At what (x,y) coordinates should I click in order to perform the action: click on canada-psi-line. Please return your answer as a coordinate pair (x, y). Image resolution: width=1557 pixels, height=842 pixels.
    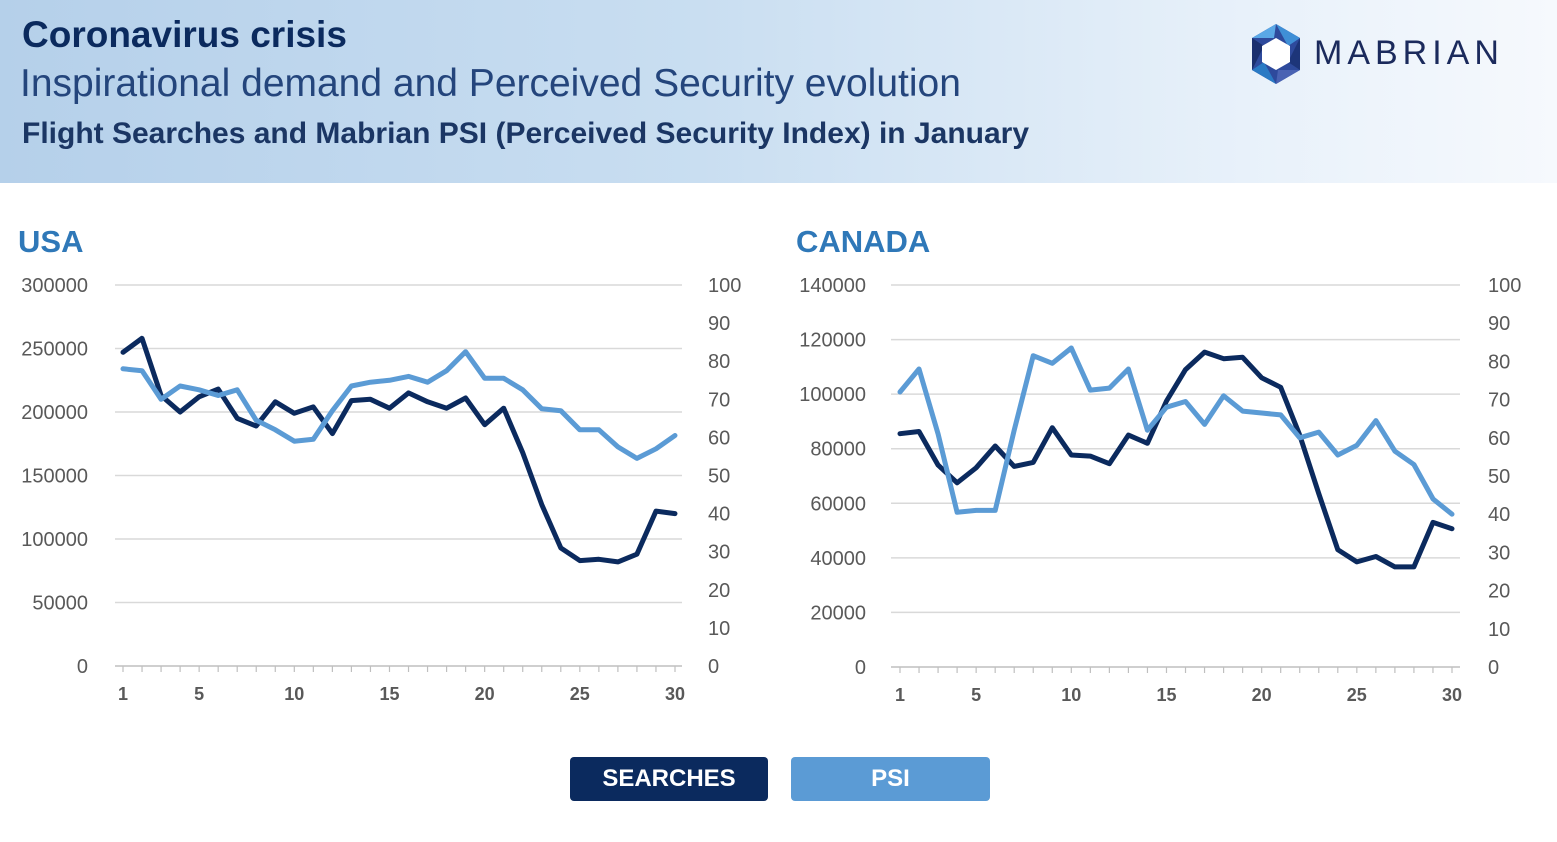
    Looking at the image, I should click on (1176, 431).